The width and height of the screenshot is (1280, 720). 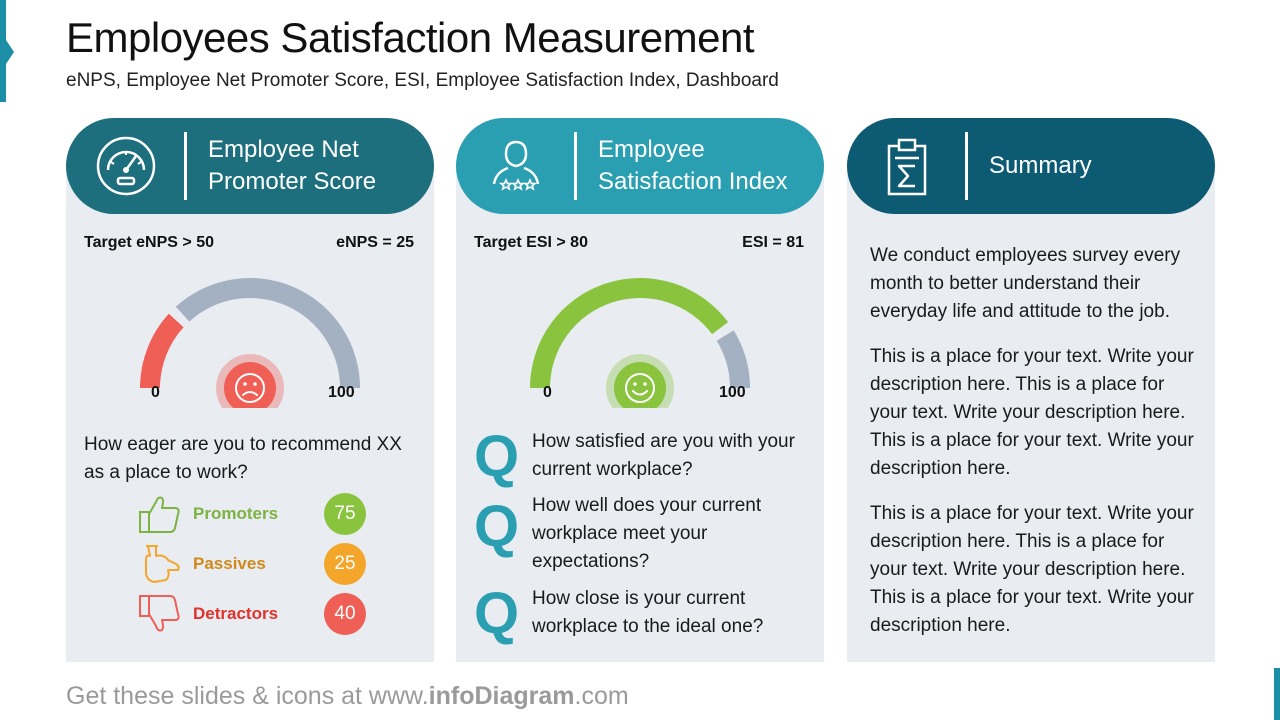 What do you see at coordinates (236, 513) in the screenshot?
I see `legend-label: Promoters` at bounding box center [236, 513].